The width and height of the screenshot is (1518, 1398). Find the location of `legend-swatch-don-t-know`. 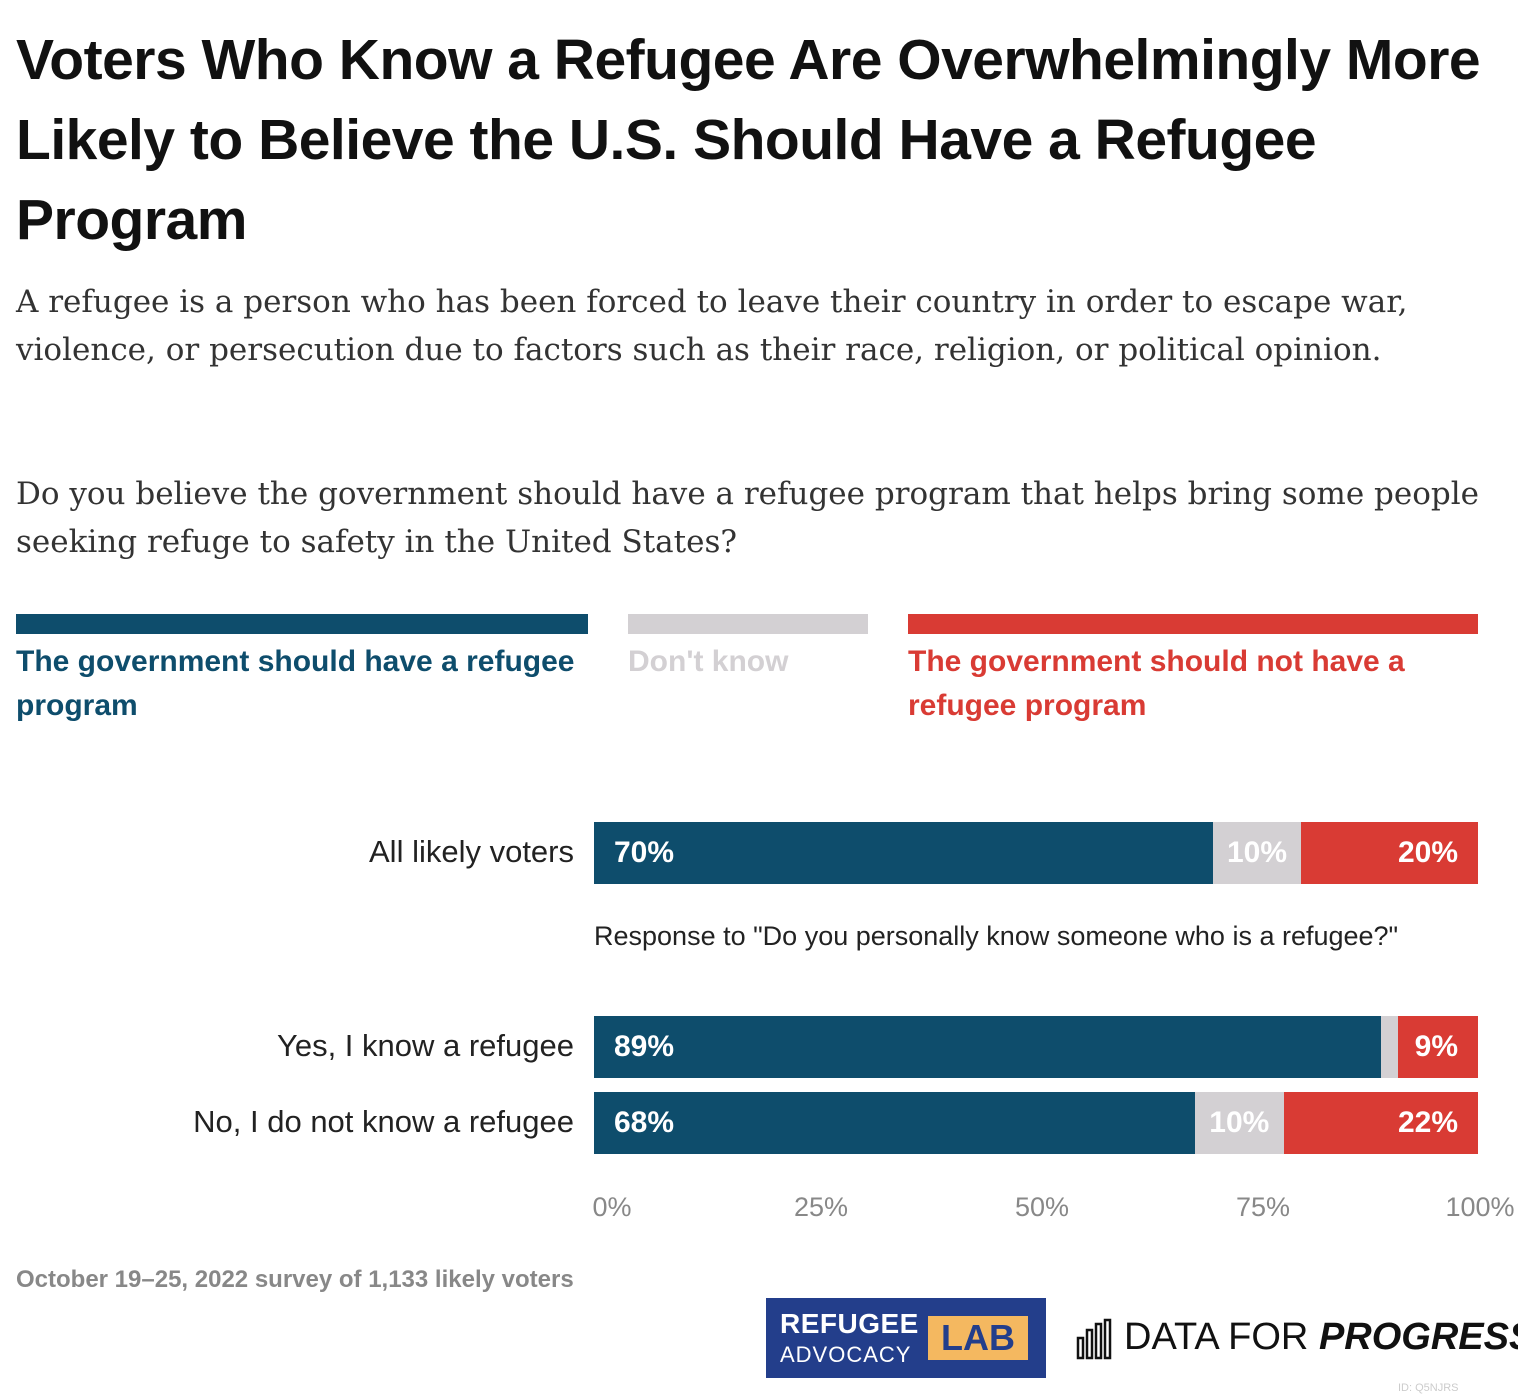

legend-swatch-don-t-know is located at coordinates (748, 624).